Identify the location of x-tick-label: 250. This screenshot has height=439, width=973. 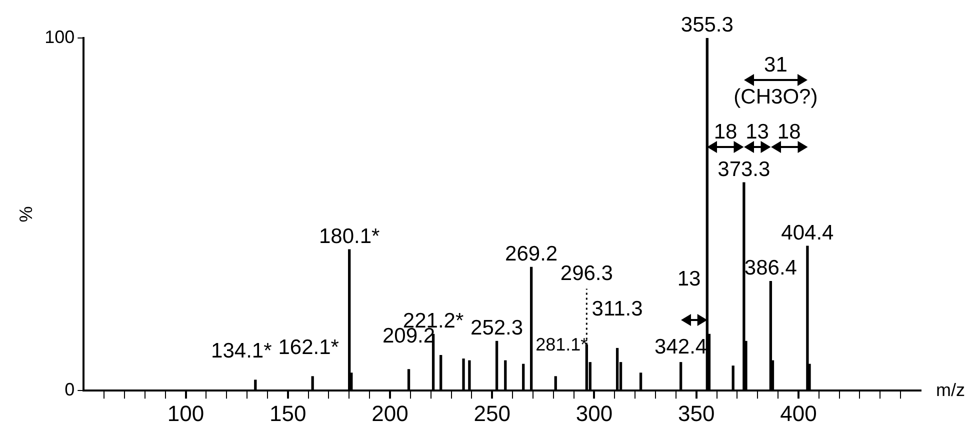
(492, 413).